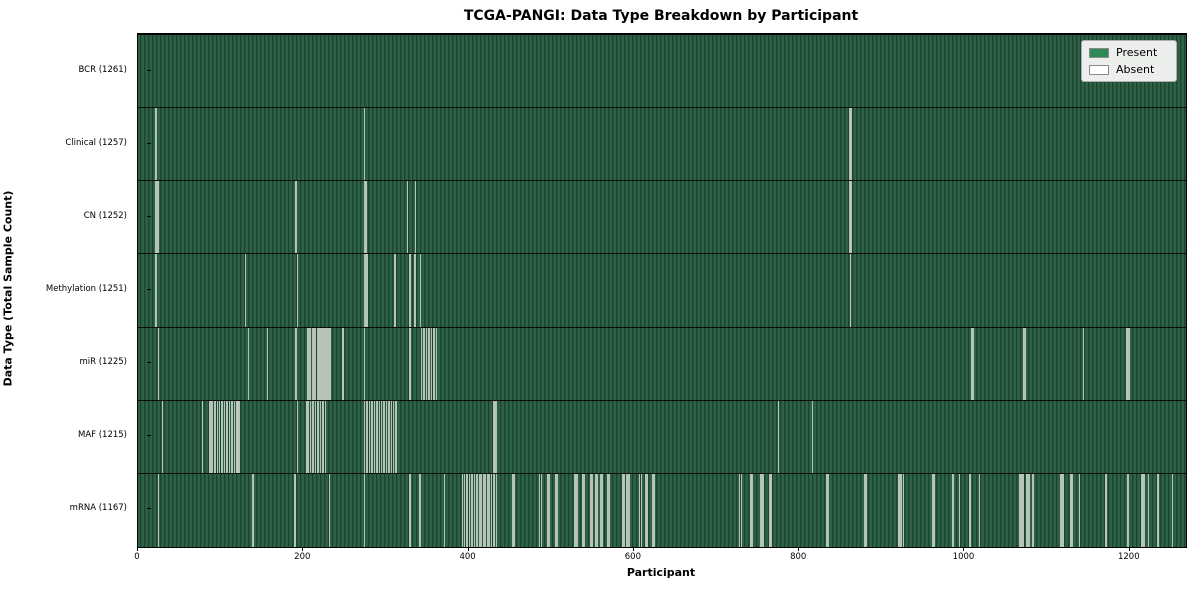  I want to click on y-tick-label: Methylation (1251), so click(86, 289).